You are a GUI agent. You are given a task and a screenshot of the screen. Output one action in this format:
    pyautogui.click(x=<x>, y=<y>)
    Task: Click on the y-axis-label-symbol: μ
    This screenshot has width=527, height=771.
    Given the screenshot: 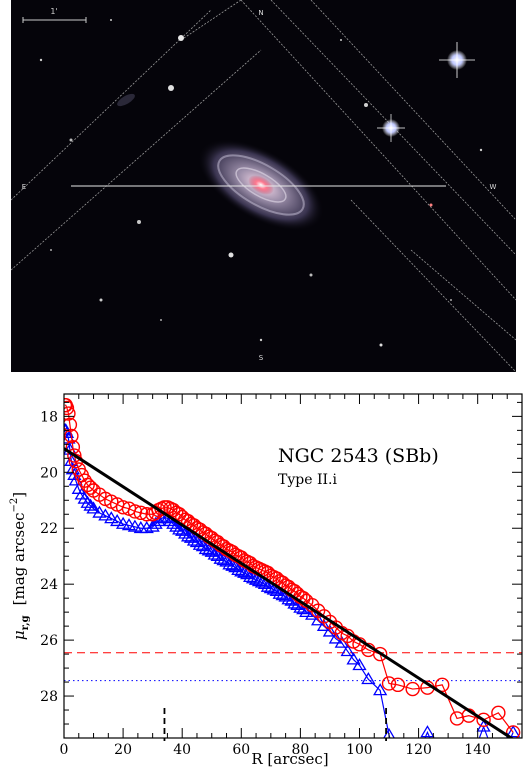 What is the action you would take?
    pyautogui.click(x=19, y=635)
    